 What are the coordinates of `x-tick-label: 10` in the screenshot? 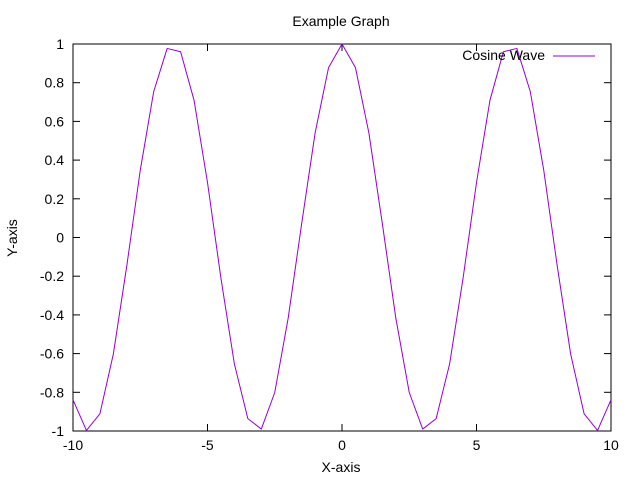 It's located at (611, 445).